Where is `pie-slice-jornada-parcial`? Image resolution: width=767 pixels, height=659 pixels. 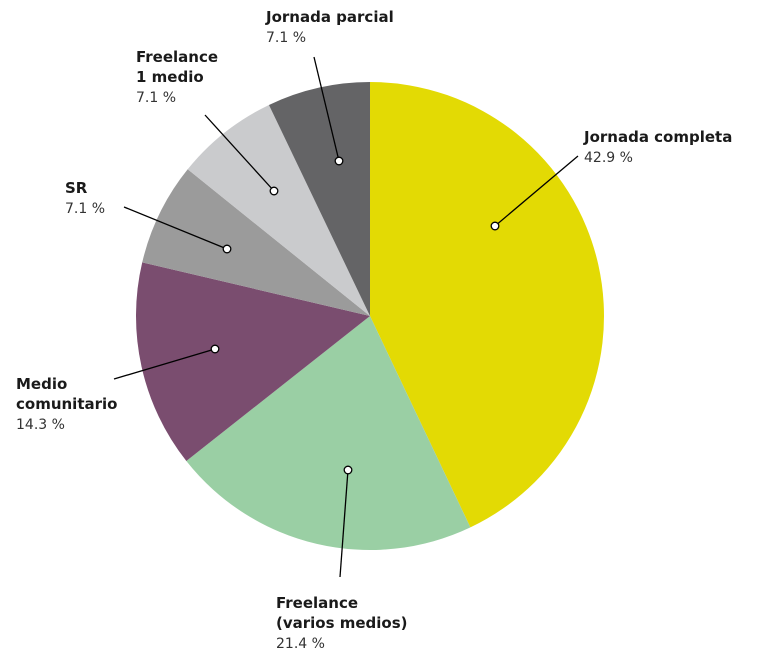 pie-slice-jornada-parcial is located at coordinates (319, 199).